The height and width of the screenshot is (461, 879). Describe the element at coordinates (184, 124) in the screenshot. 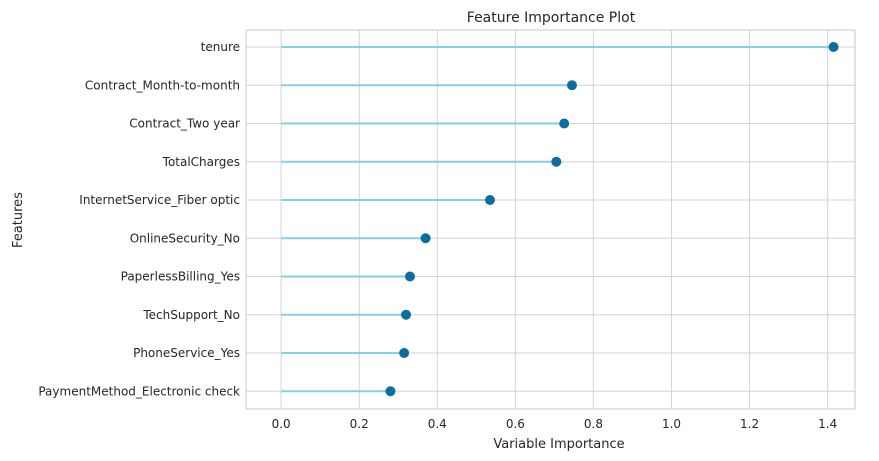

I see `y-tick-label: Contract_Two year` at that location.